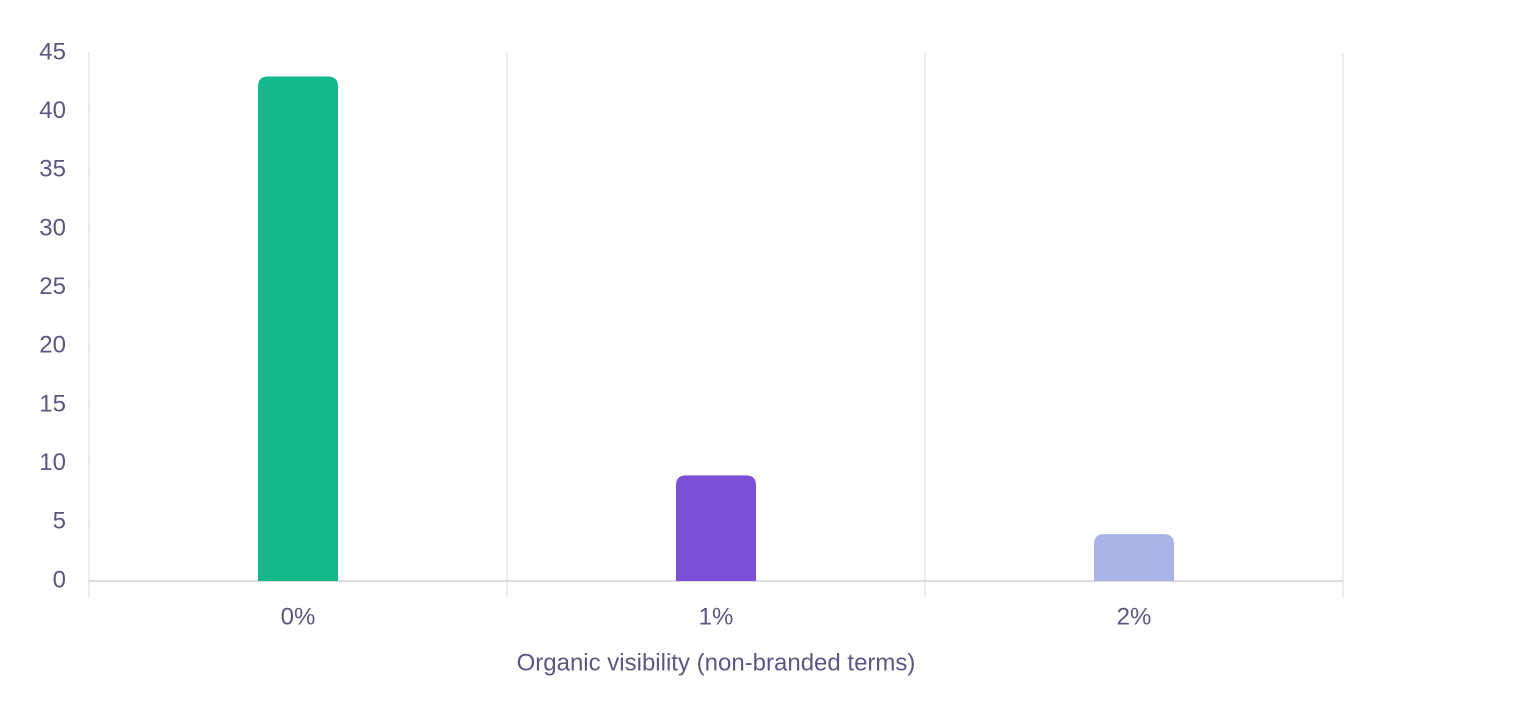 The width and height of the screenshot is (1520, 720). Describe the element at coordinates (52, 345) in the screenshot. I see `y-tick-label: 20` at that location.